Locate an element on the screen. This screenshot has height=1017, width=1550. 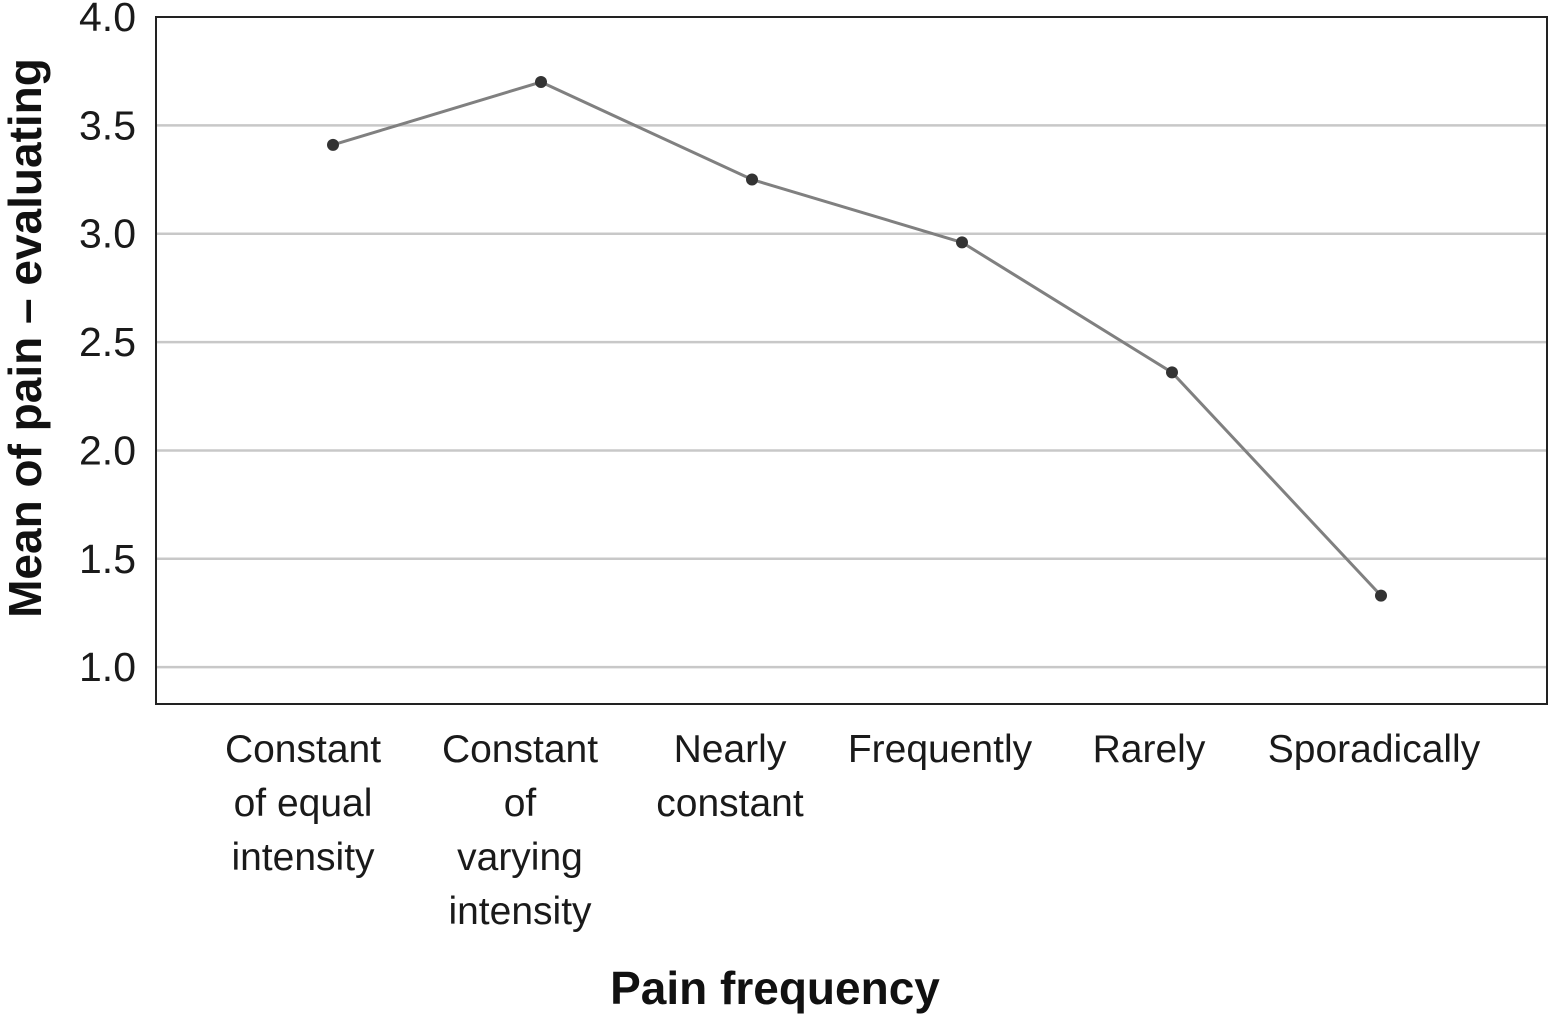
x-category-label: Constant of equal intensity is located at coordinates (303, 803).